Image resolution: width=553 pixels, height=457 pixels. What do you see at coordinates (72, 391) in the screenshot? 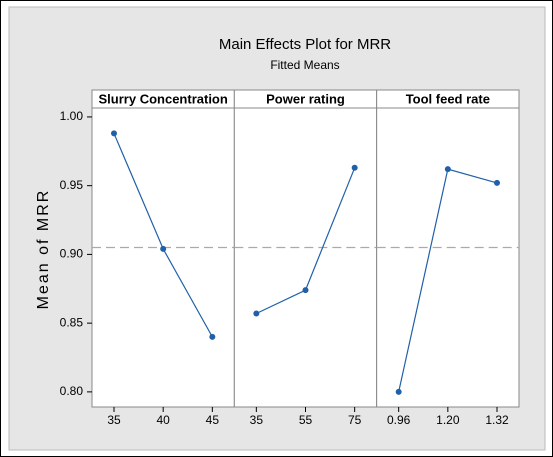
I see `y-tick-label: 0.80` at bounding box center [72, 391].